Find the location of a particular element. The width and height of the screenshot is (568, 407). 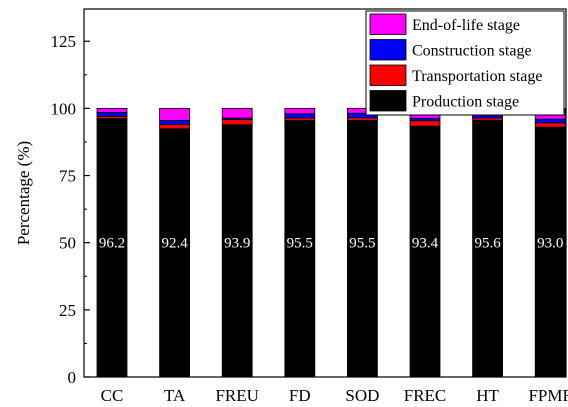

bar-segment-cc-construction-stage is located at coordinates (112, 114).